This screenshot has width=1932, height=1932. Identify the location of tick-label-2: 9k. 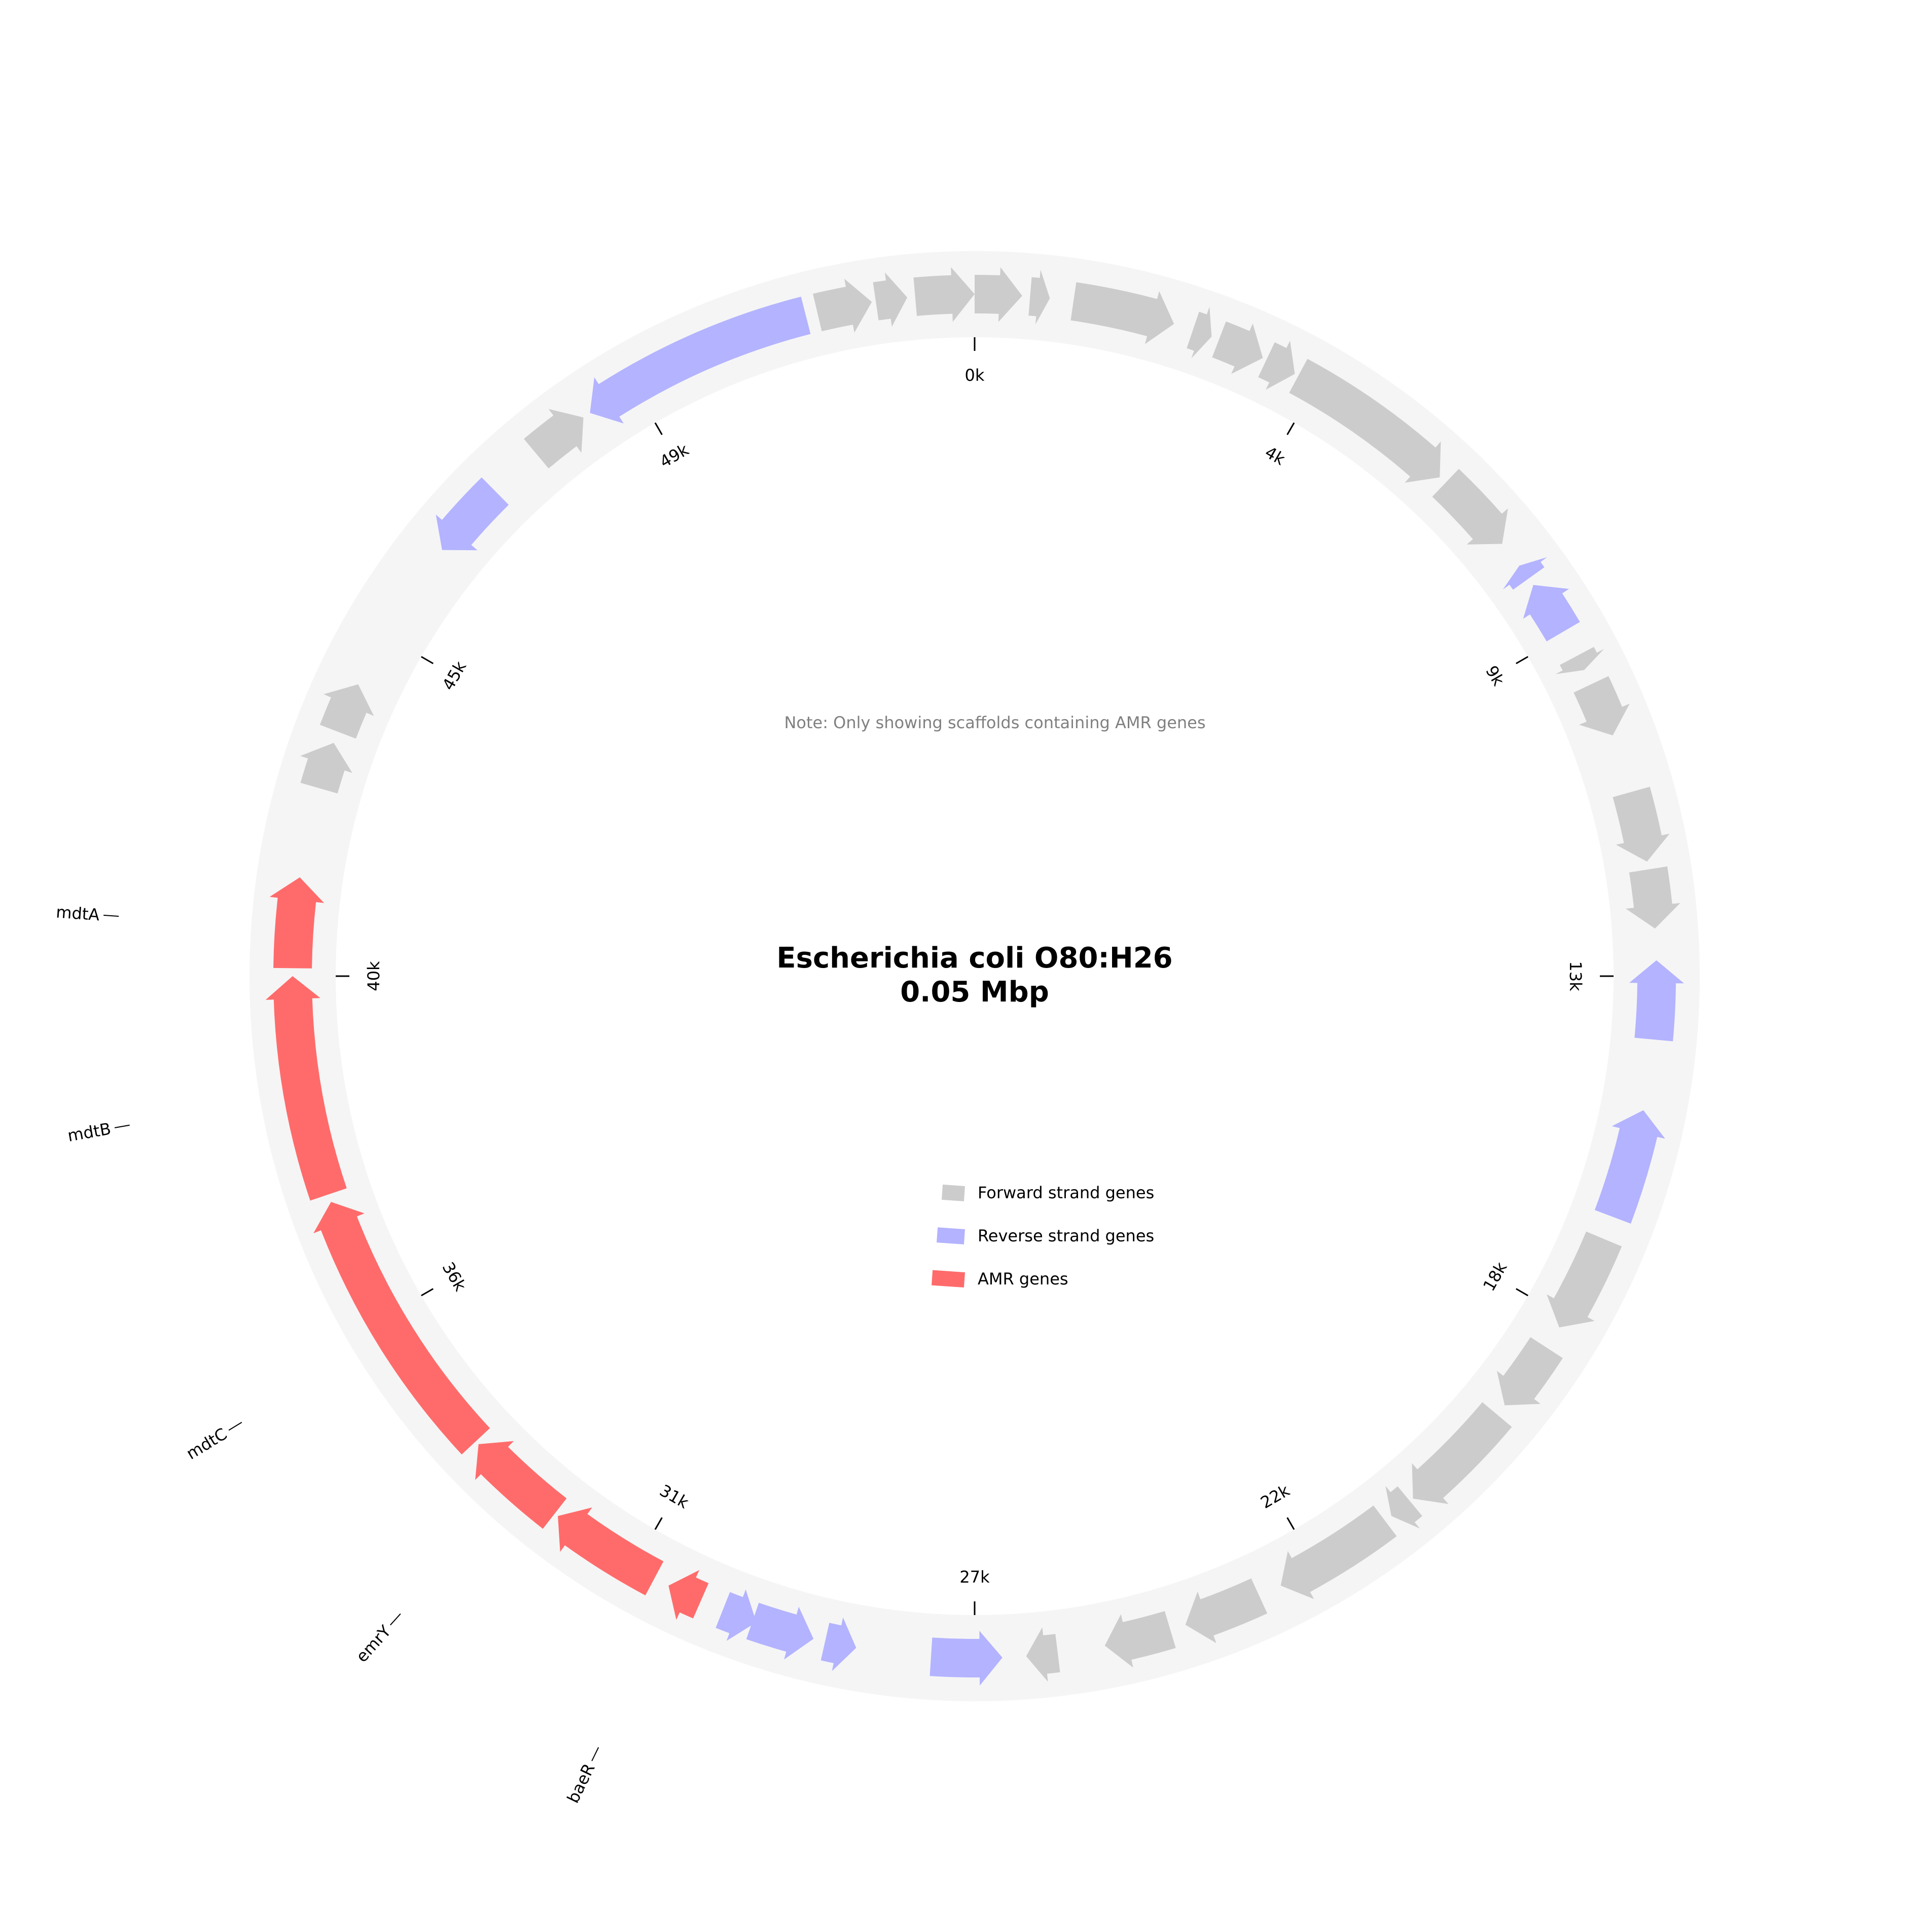
(1495, 675).